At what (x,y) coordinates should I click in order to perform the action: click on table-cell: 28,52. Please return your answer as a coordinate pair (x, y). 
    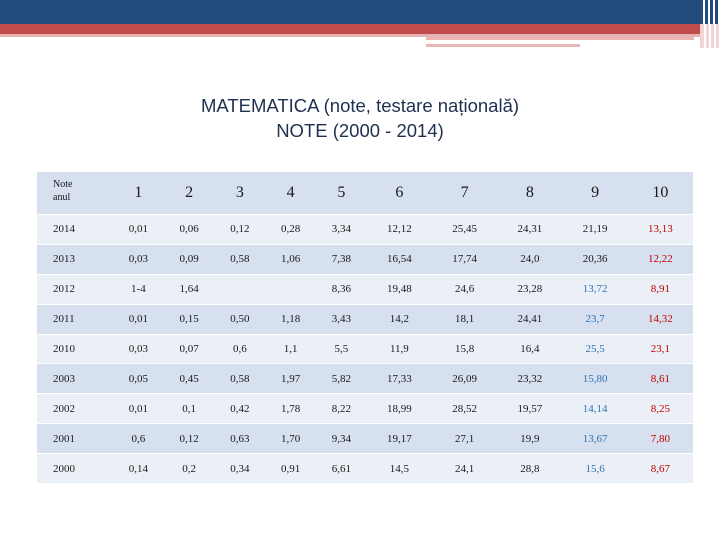
    Looking at the image, I should click on (465, 409).